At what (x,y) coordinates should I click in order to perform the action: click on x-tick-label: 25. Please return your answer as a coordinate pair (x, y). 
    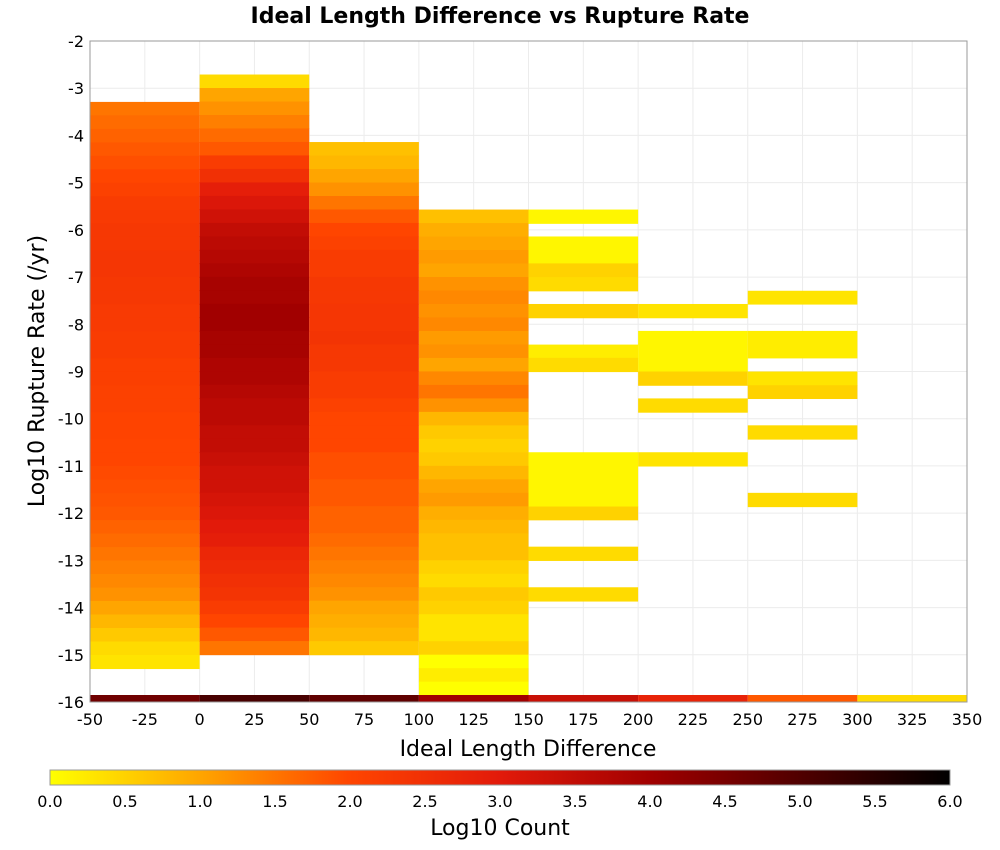
    Looking at the image, I should click on (254, 719).